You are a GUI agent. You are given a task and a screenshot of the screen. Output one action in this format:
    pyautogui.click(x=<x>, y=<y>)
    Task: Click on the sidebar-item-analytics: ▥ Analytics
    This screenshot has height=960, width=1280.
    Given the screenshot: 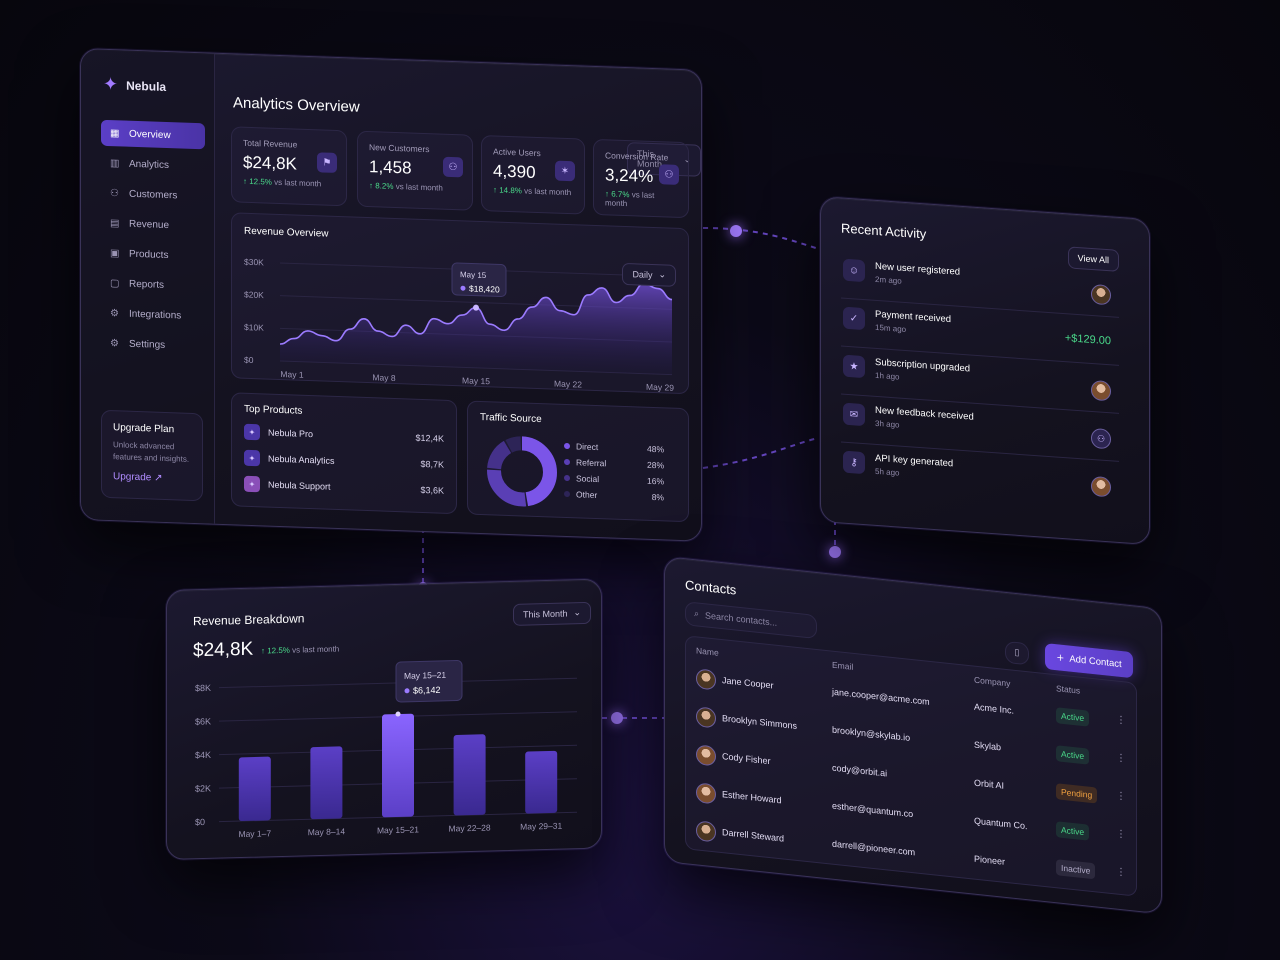 What is the action you would take?
    pyautogui.click(x=153, y=165)
    